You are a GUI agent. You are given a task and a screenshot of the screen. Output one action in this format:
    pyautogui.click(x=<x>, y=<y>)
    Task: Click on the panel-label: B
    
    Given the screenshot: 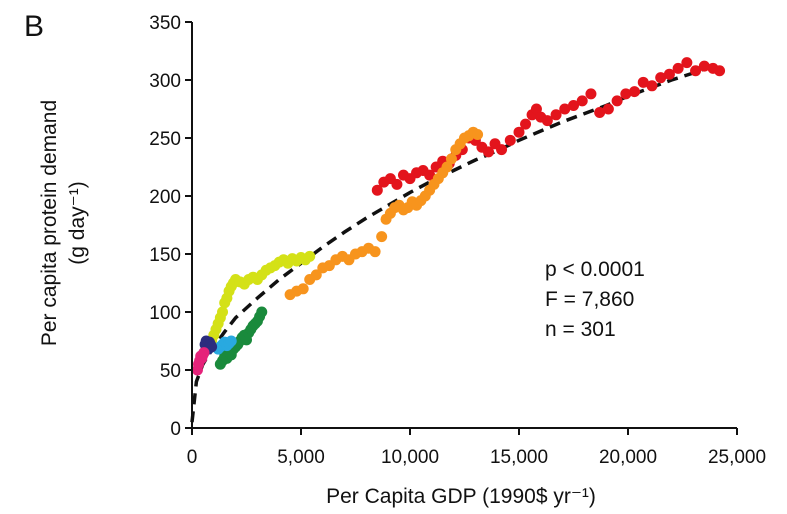 What is the action you would take?
    pyautogui.click(x=34, y=26)
    